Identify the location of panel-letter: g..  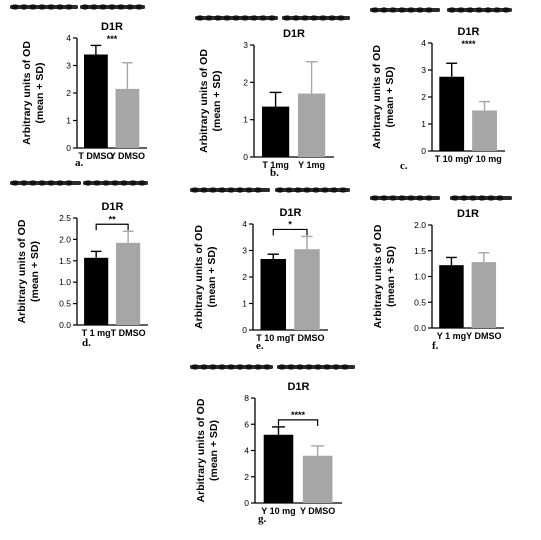
(262, 519).